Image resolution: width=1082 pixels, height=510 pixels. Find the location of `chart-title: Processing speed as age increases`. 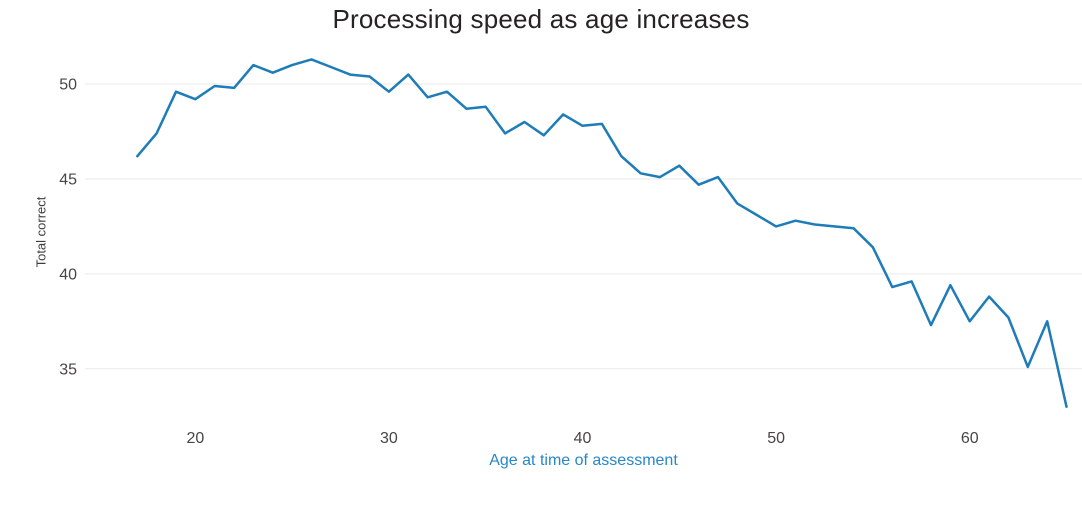

chart-title: Processing speed as age increases is located at coordinates (541, 19).